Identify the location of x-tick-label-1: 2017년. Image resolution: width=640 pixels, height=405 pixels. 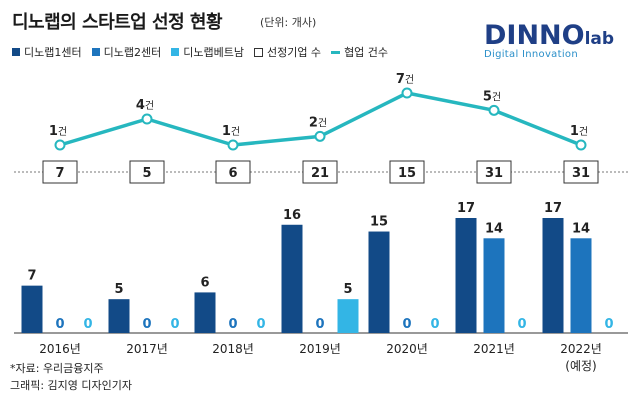
(147, 349).